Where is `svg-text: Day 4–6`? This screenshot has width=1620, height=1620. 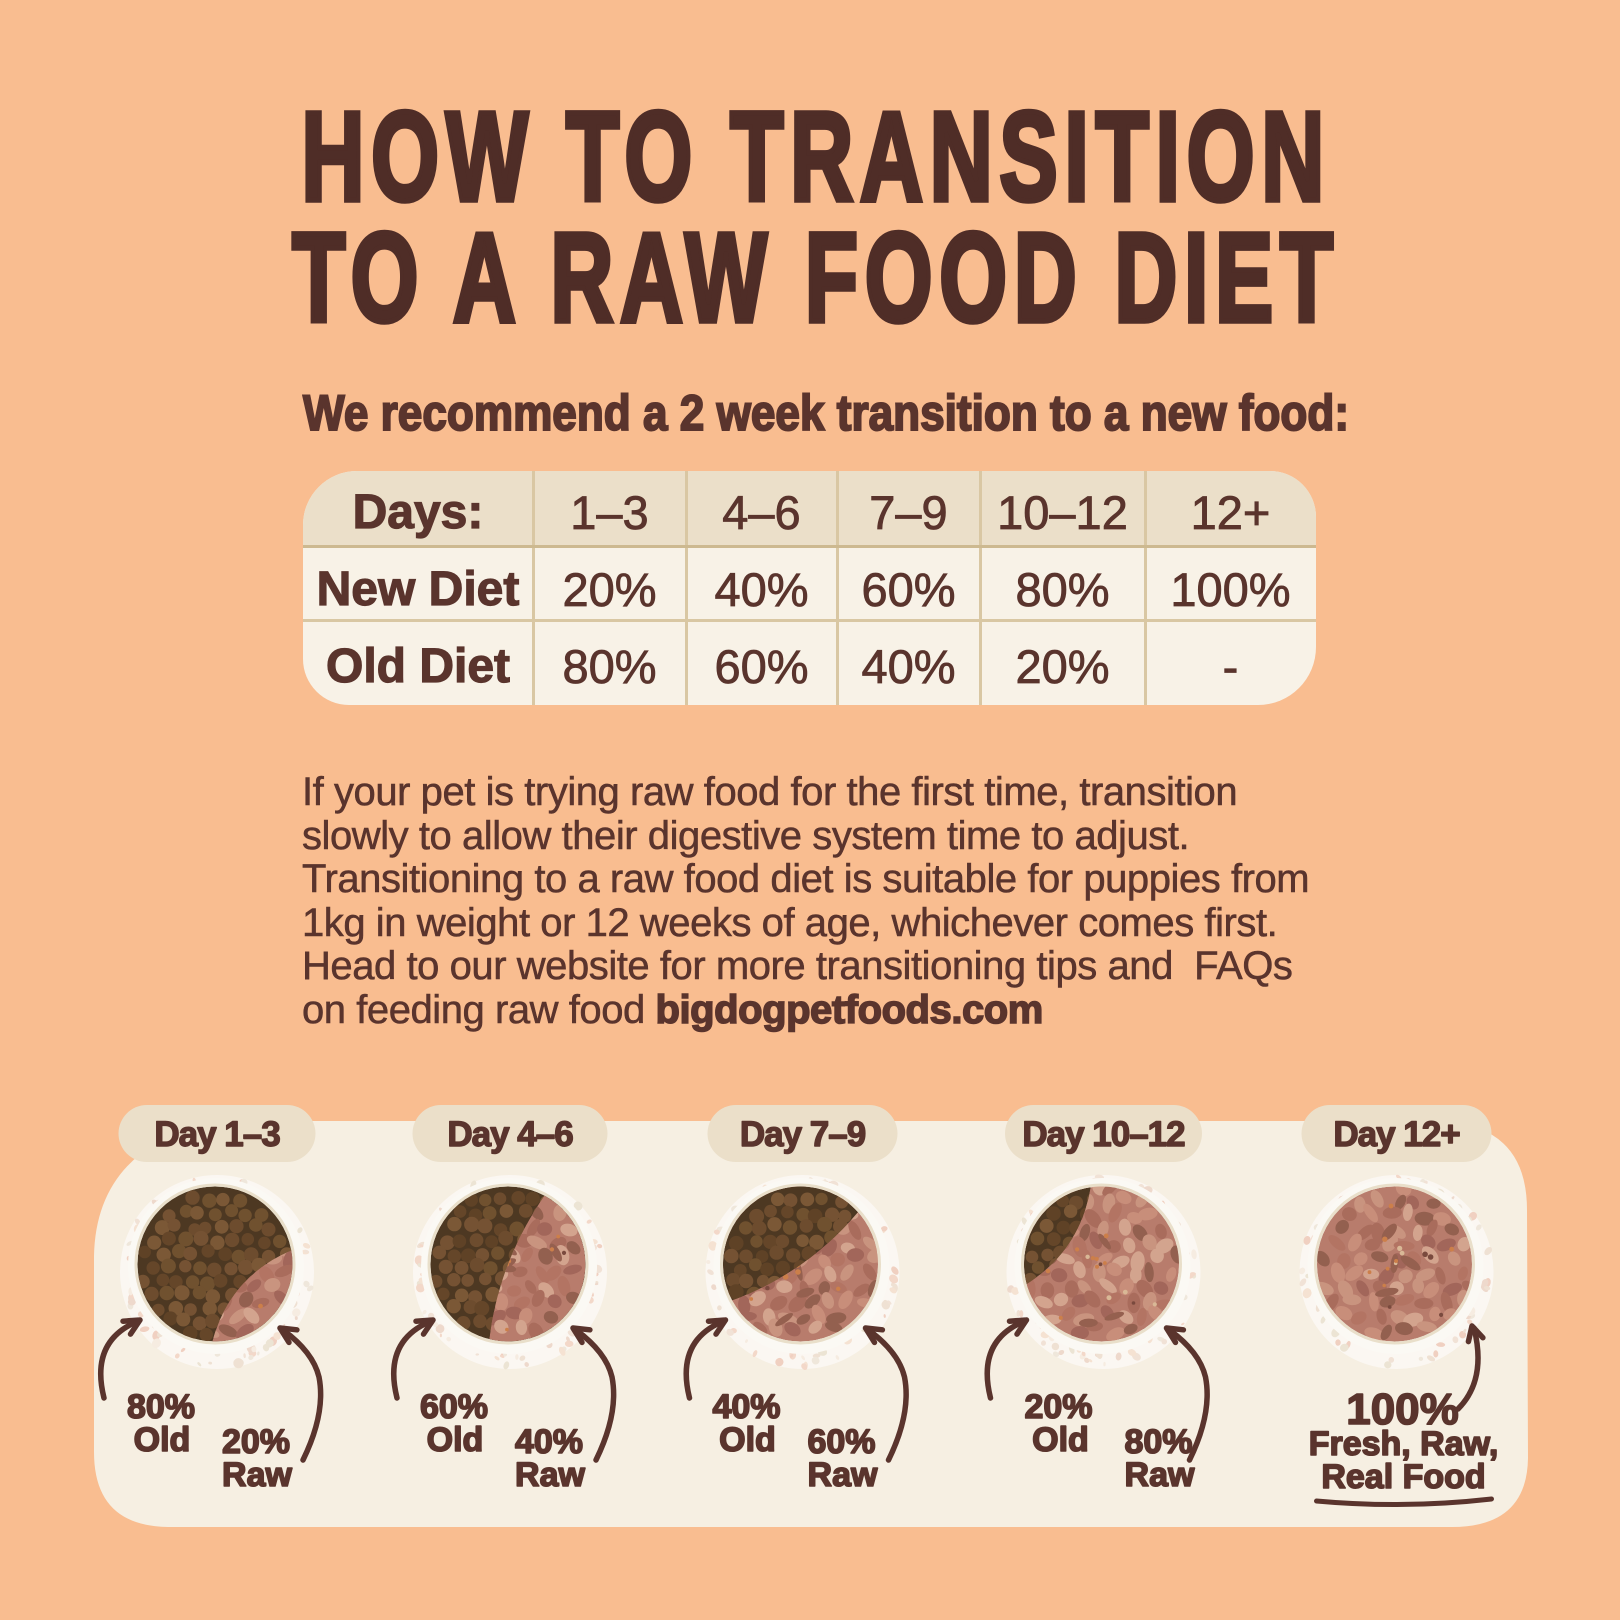 svg-text: Day 4–6 is located at coordinates (510, 1134).